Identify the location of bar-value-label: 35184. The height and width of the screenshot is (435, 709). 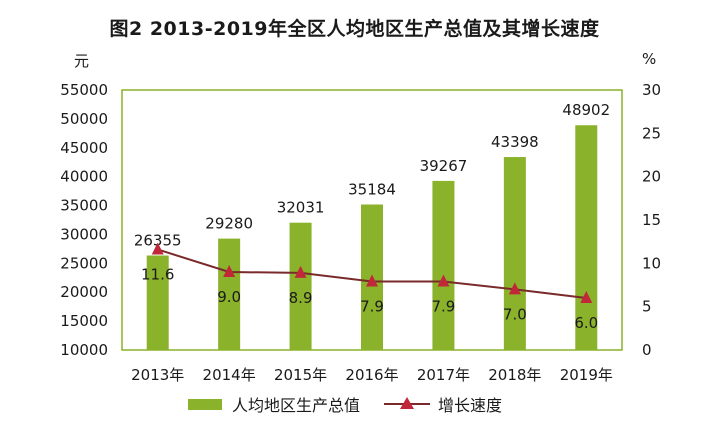
(372, 189).